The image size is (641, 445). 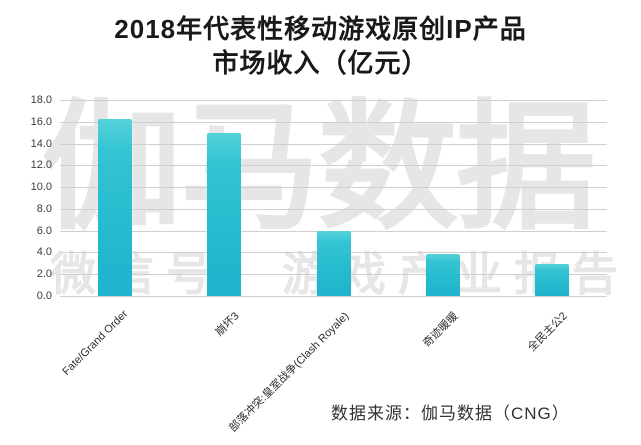 What do you see at coordinates (44, 252) in the screenshot?
I see `y-tick-label: 4.0` at bounding box center [44, 252].